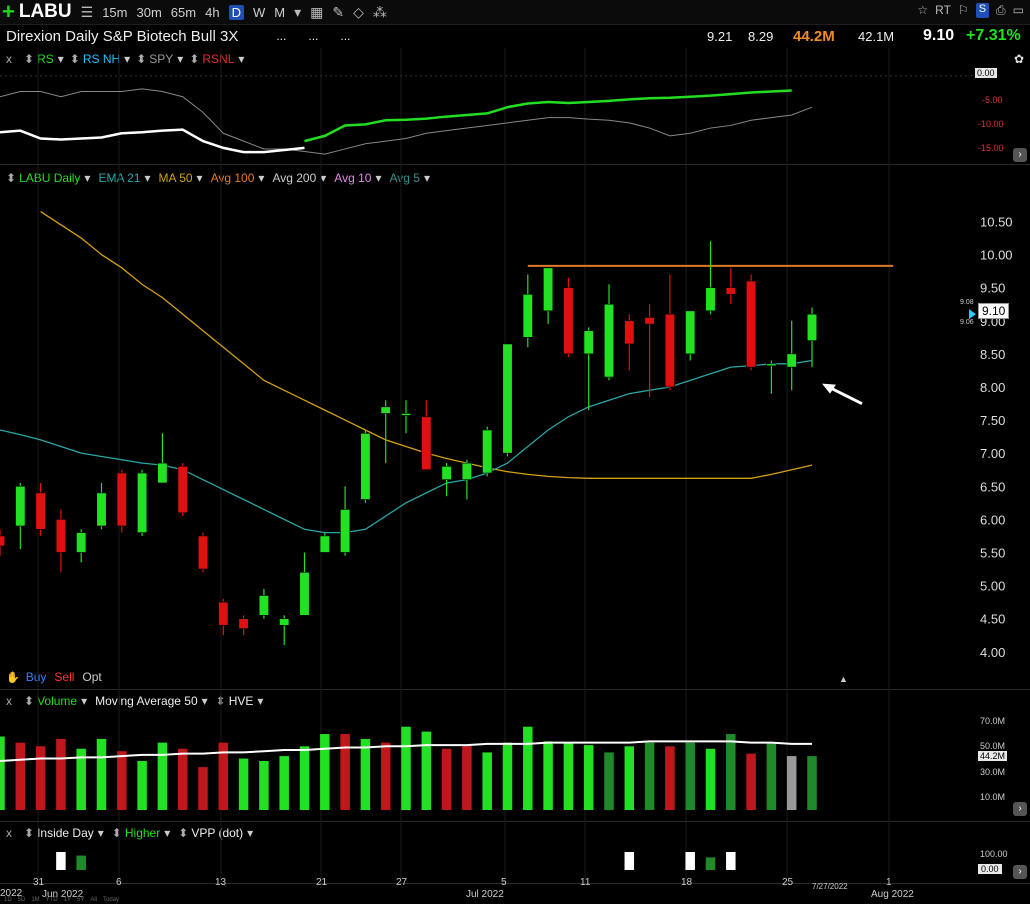  I want to click on legend-avg5: Avg 5, so click(404, 178).